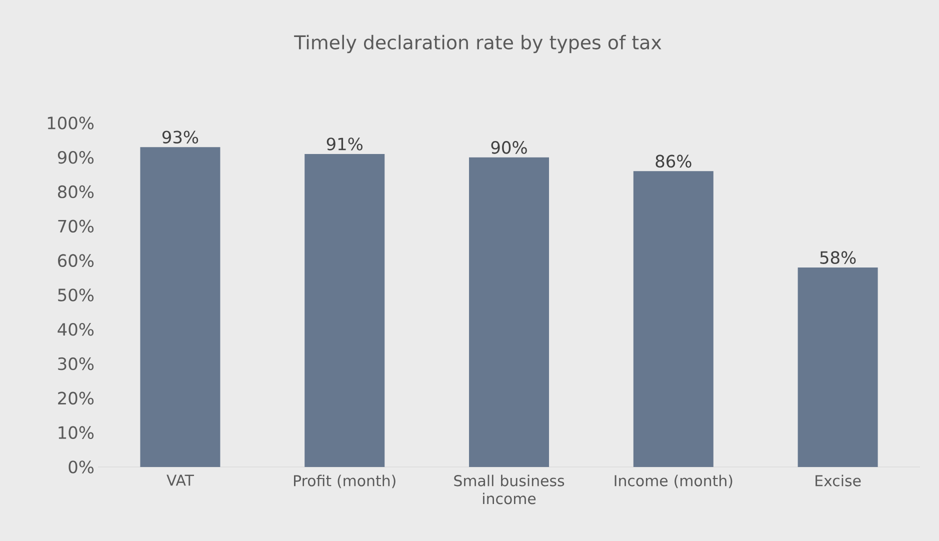 The width and height of the screenshot is (939, 541). I want to click on y-tick-label: 70%, so click(76, 226).